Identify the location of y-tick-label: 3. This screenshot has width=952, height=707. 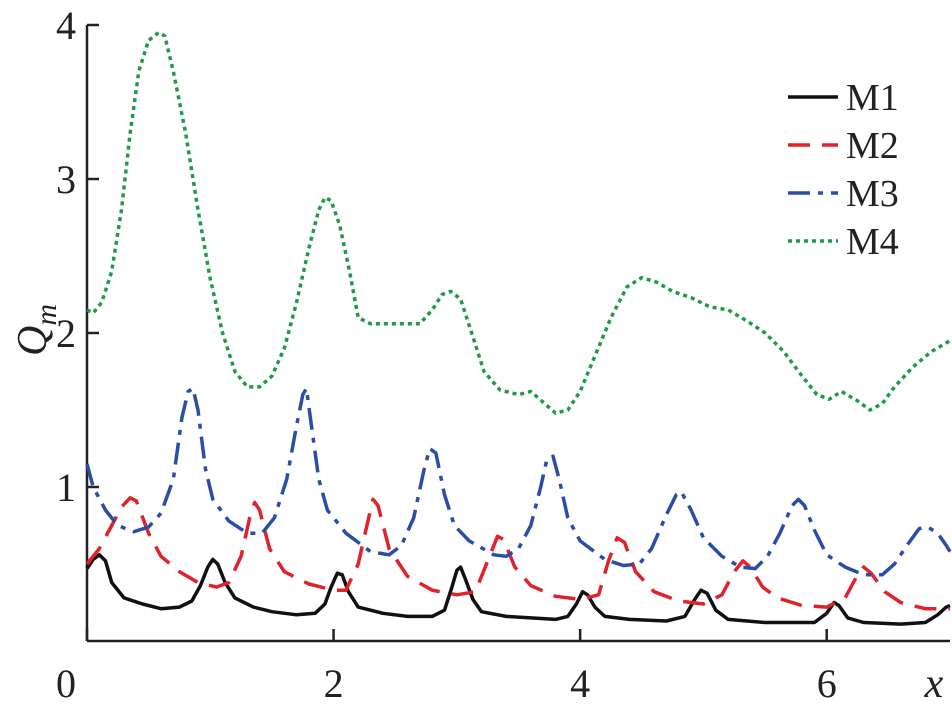
(66, 179).